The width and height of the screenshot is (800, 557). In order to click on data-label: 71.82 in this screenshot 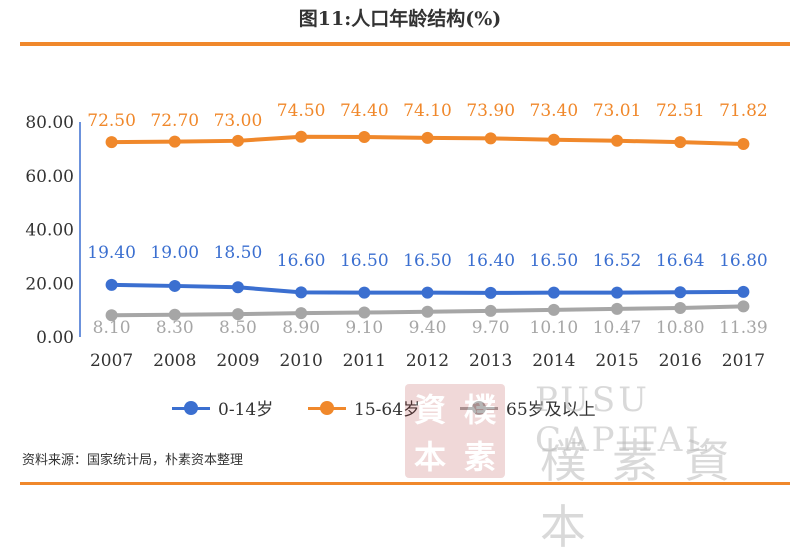, I will do `click(743, 111)`.